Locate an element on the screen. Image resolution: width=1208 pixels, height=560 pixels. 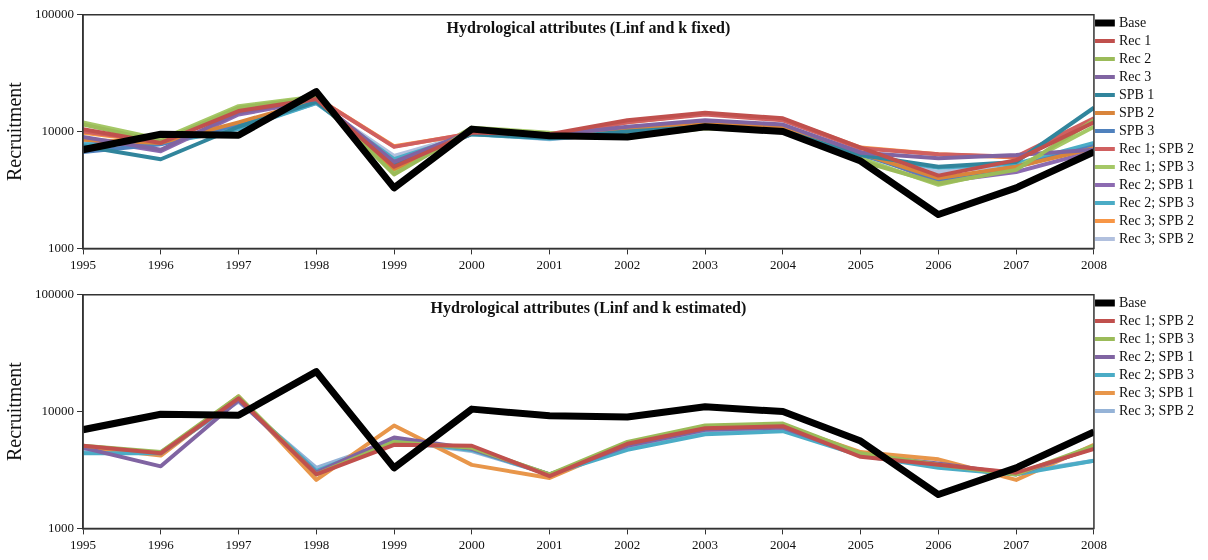
legend-label: SPB 1 is located at coordinates (1136, 94).